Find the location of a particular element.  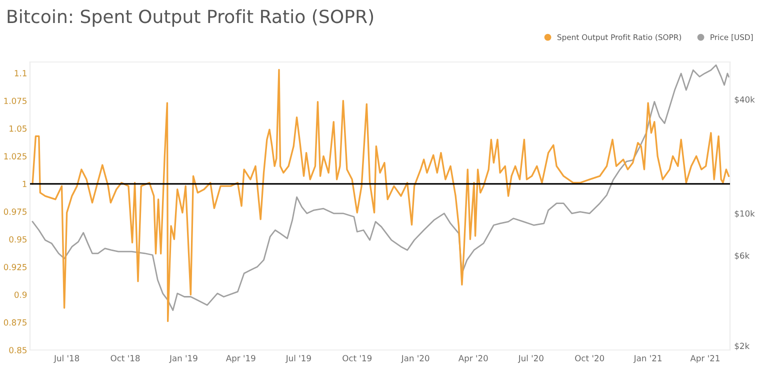

x-tick-label: Oct '19 is located at coordinates (357, 358).